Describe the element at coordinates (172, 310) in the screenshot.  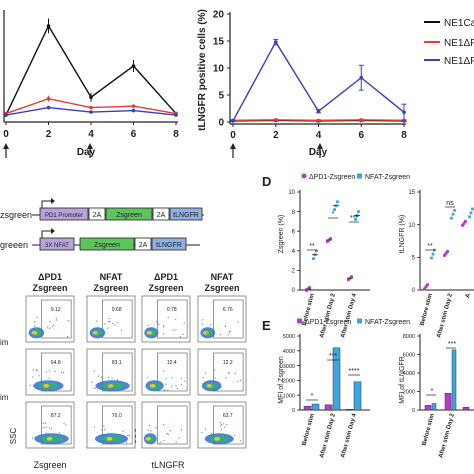
I see `flow-gate-value: 0.78` at that location.